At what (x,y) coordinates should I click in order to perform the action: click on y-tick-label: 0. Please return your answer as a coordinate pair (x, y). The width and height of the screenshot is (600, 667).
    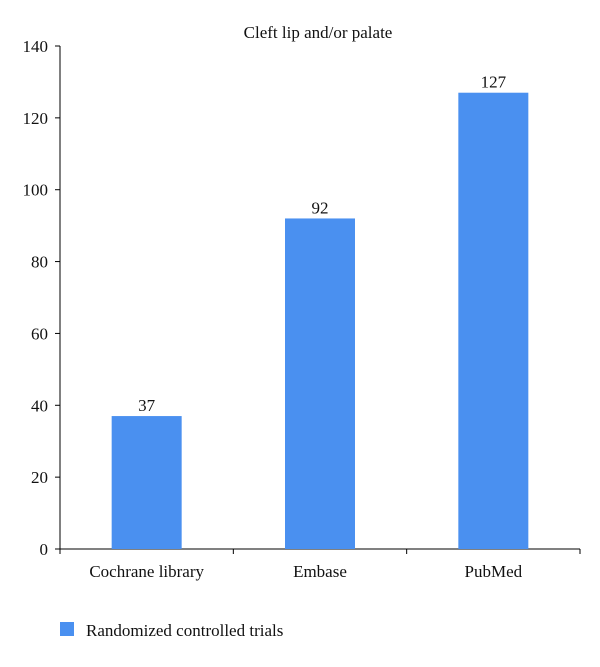
    Looking at the image, I should click on (44, 549).